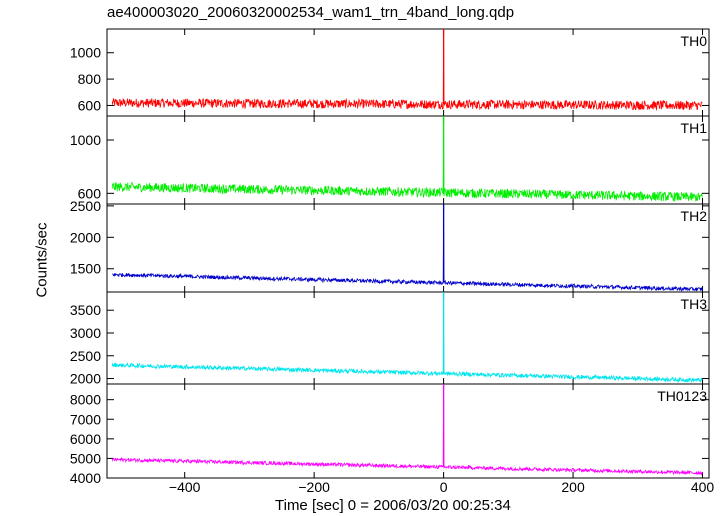  What do you see at coordinates (85, 237) in the screenshot?
I see `y-tick-label-TH2-2000: 2000` at bounding box center [85, 237].